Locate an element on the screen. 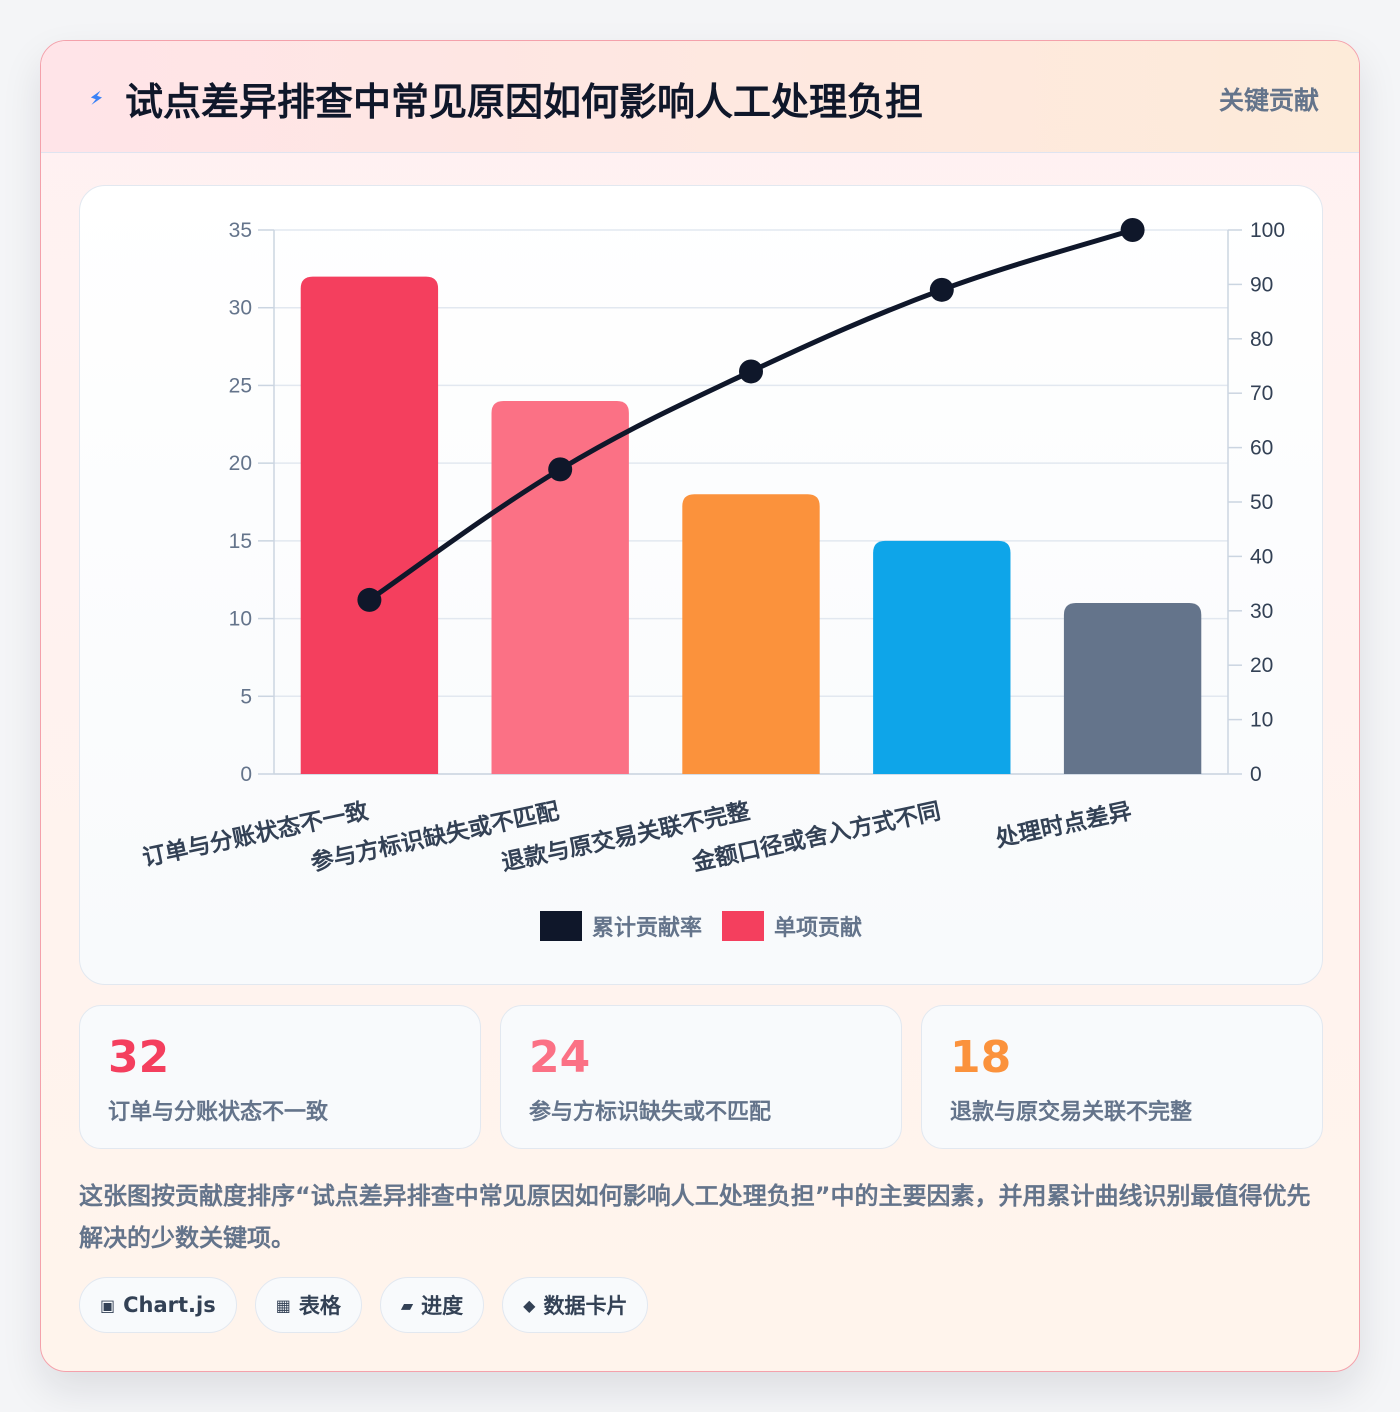 The width and height of the screenshot is (1400, 1412). header-tag: 关键贡献 is located at coordinates (1268, 100).